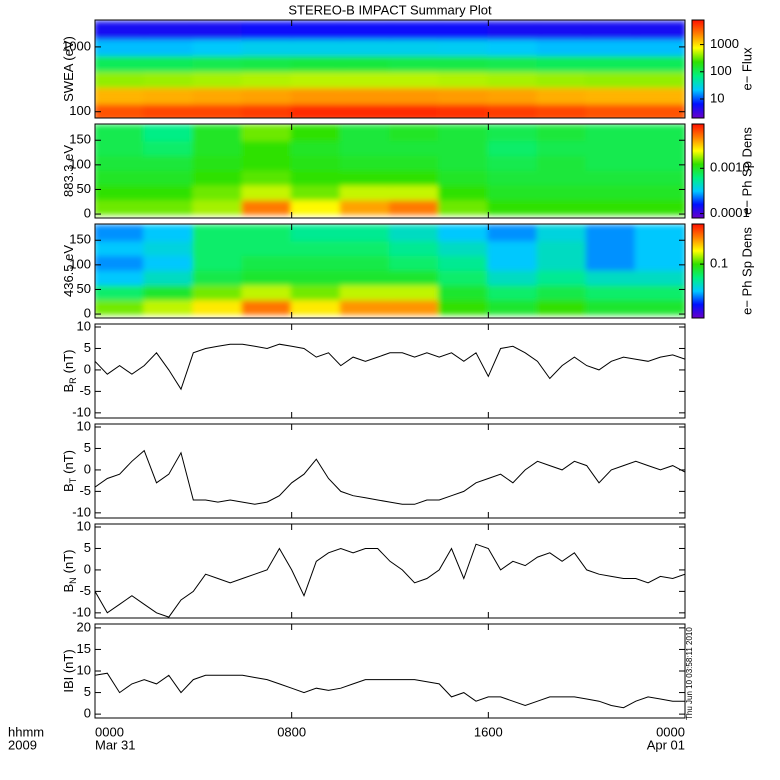  Describe the element at coordinates (69, 471) in the screenshot. I see `y-axis-label: BT (nT)` at that location.